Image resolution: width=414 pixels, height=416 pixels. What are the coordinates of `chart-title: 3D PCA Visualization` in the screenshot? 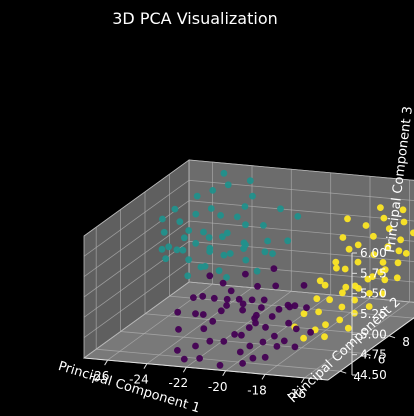 It's located at (195, 18).